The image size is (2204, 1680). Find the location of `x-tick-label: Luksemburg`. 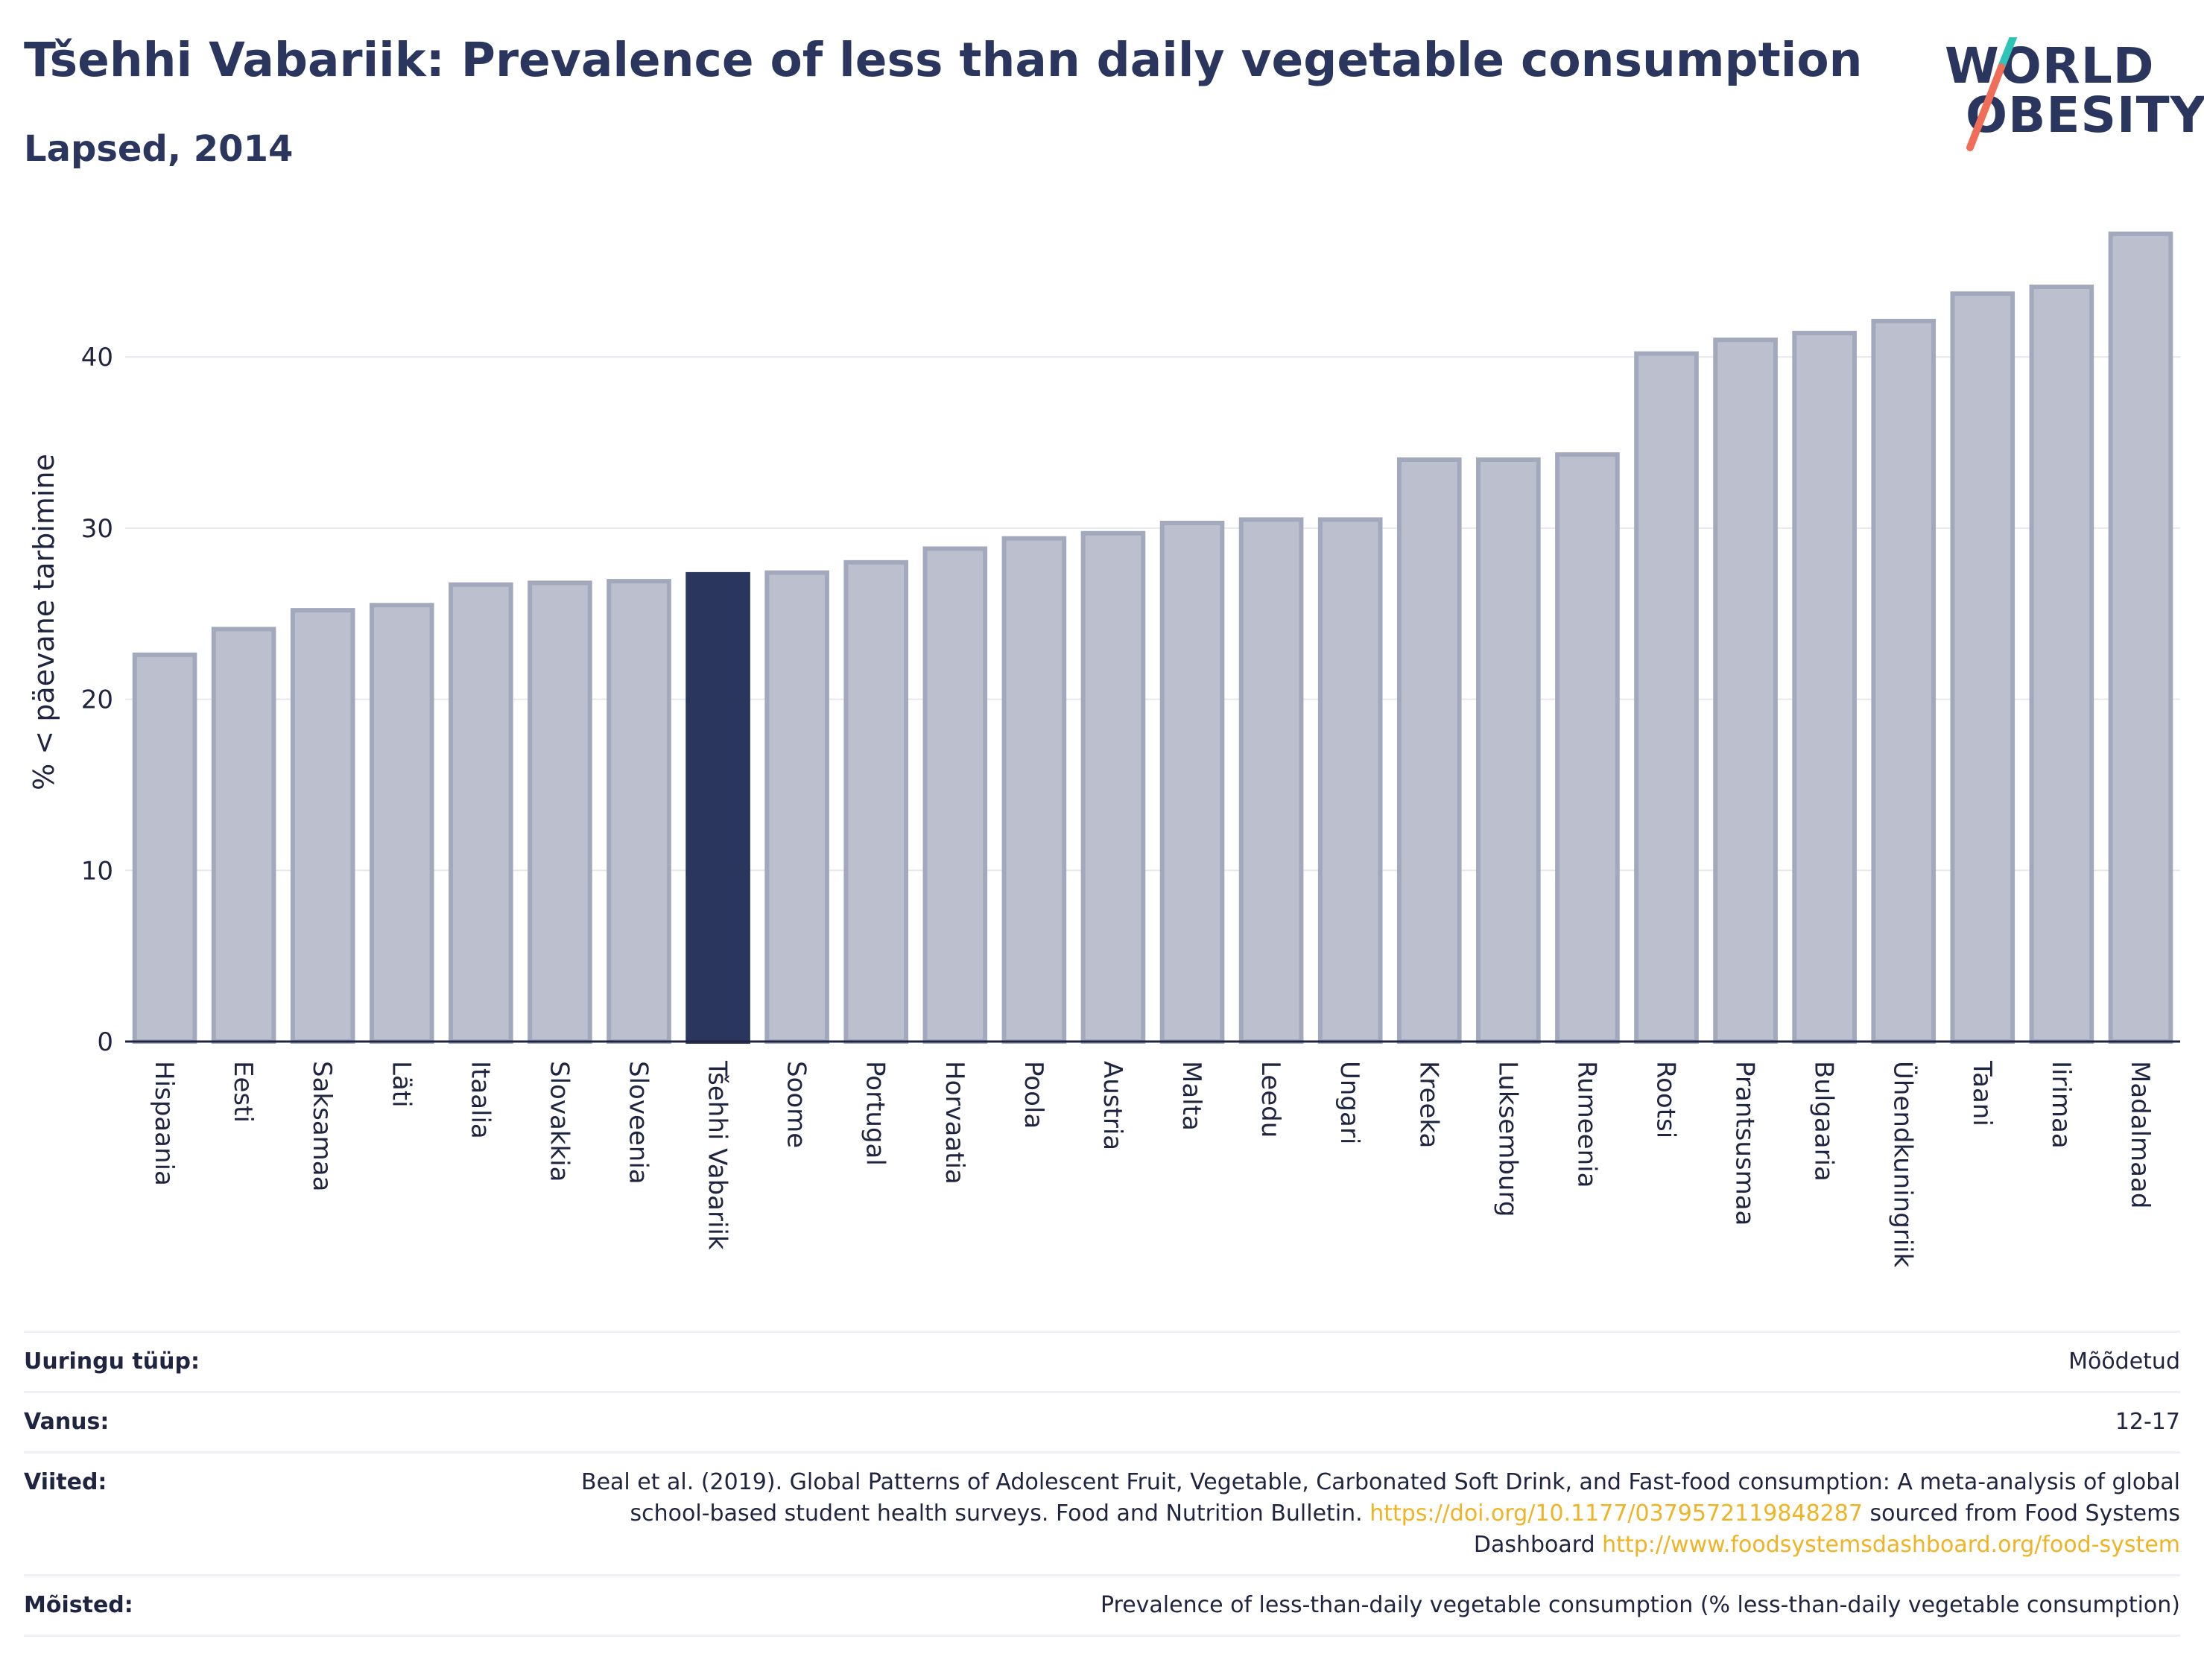

x-tick-label: Luksemburg is located at coordinates (1507, 1139).